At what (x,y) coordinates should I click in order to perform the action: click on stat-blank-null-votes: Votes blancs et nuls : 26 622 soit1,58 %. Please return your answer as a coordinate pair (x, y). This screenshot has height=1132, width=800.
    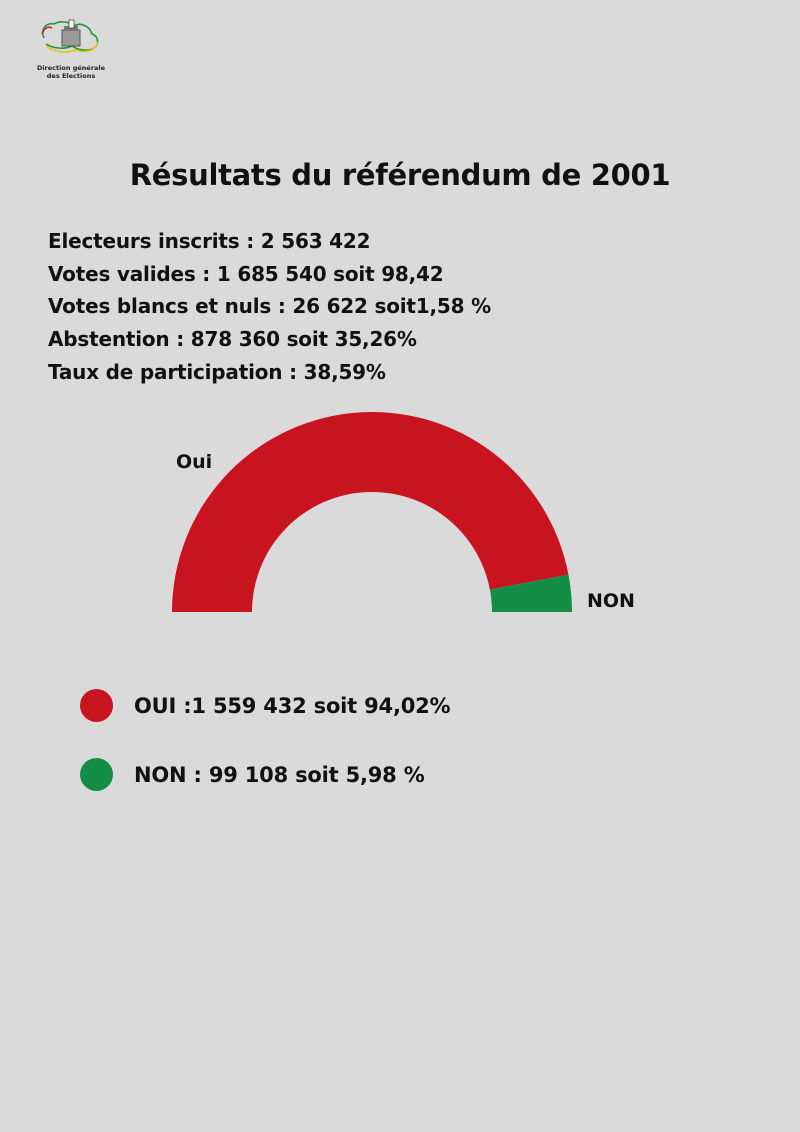
    Looking at the image, I should click on (269, 306).